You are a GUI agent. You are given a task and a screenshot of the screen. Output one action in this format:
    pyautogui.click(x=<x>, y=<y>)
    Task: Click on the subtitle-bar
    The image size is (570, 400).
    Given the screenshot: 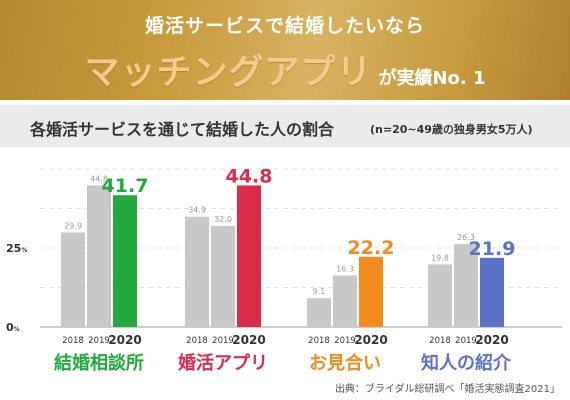 What is the action you would take?
    pyautogui.click(x=285, y=126)
    